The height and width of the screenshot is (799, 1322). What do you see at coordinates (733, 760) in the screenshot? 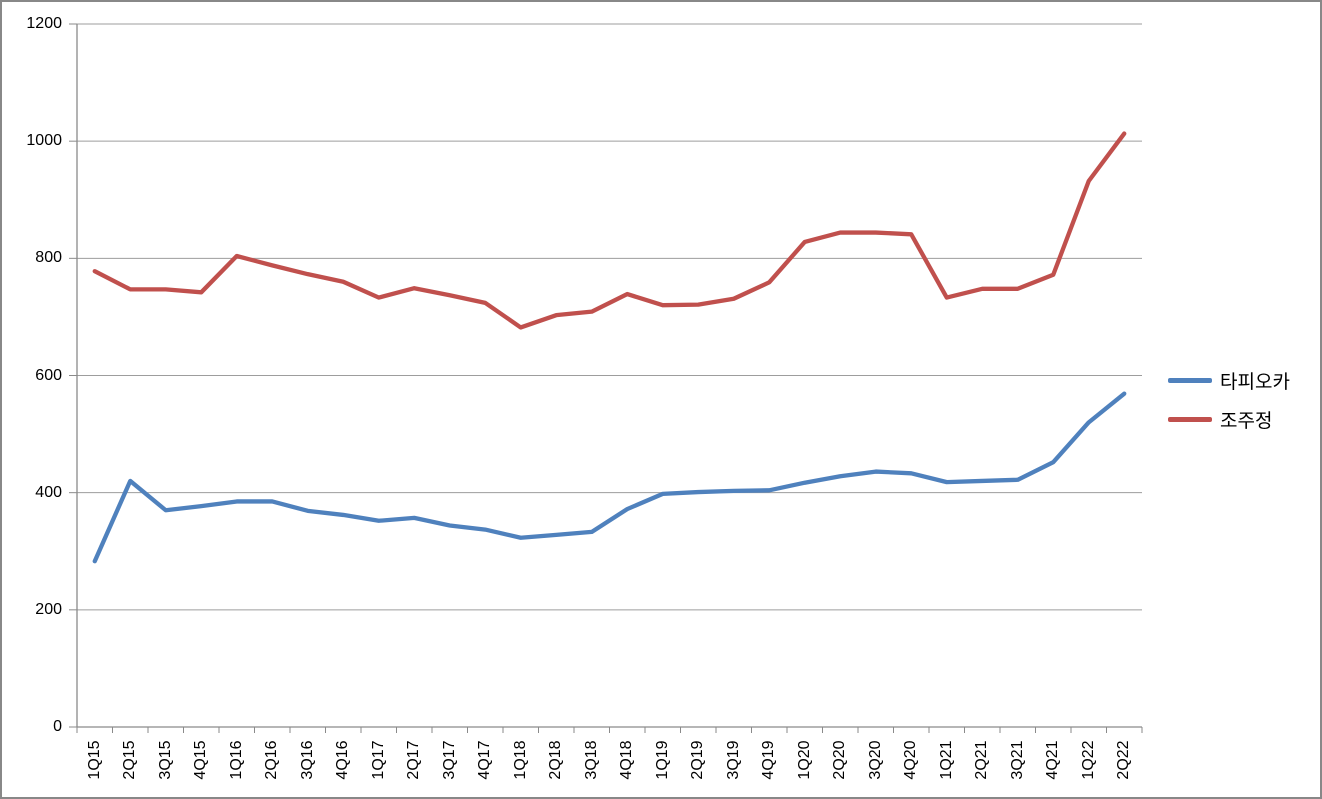
I see `x-axis-tick-label: 3Q19` at bounding box center [733, 760].